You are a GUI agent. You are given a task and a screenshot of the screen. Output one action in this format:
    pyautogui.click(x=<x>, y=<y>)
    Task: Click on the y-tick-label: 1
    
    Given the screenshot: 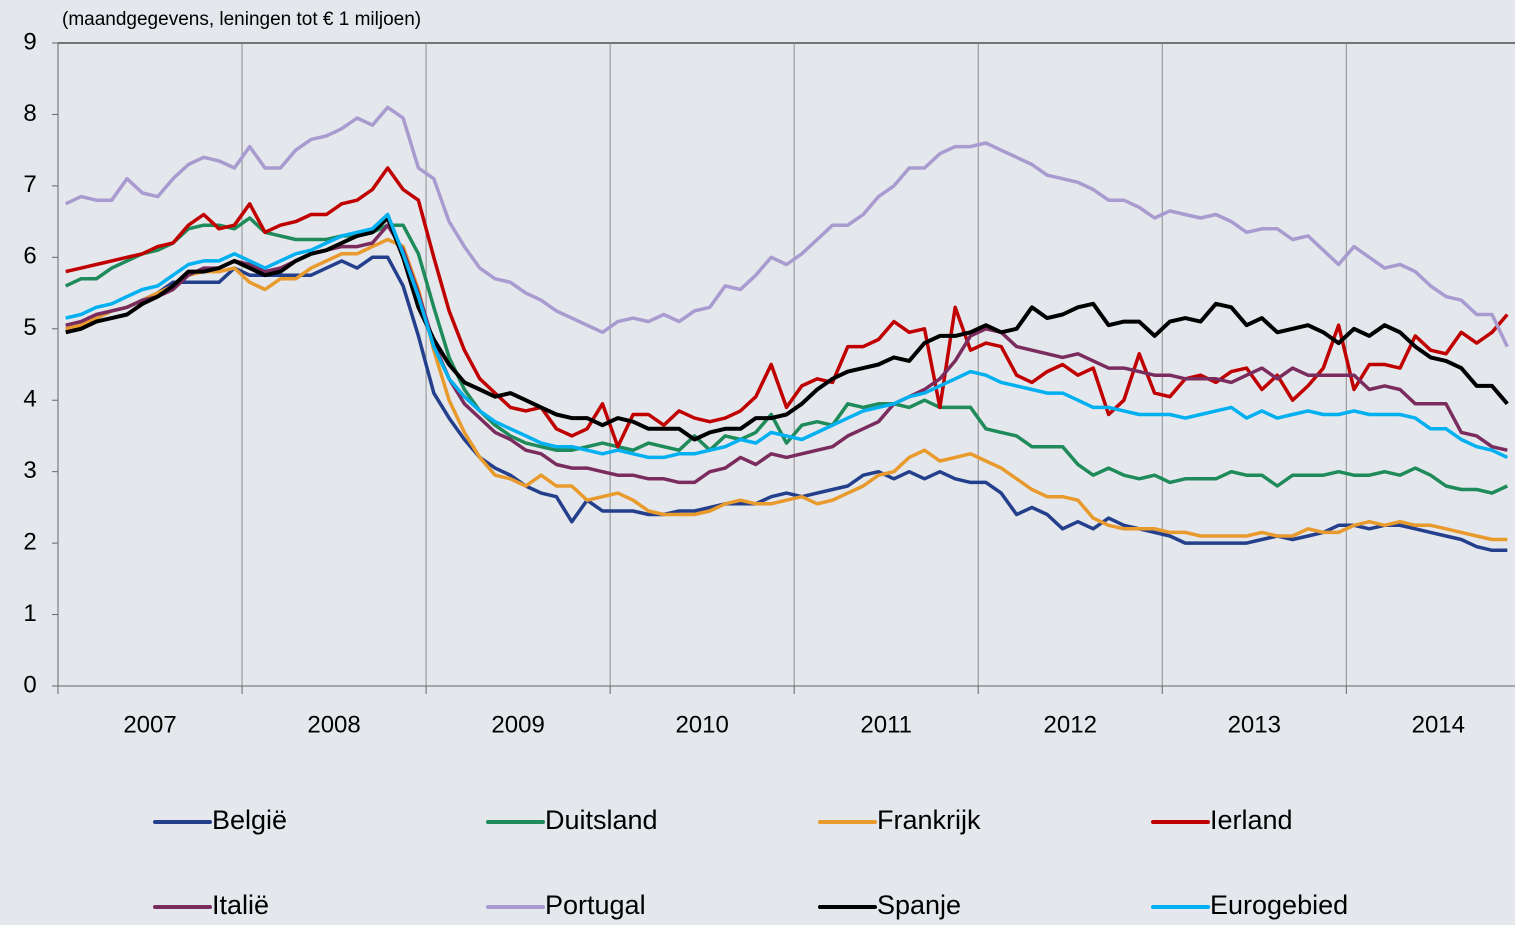 What is the action you would take?
    pyautogui.click(x=29, y=613)
    